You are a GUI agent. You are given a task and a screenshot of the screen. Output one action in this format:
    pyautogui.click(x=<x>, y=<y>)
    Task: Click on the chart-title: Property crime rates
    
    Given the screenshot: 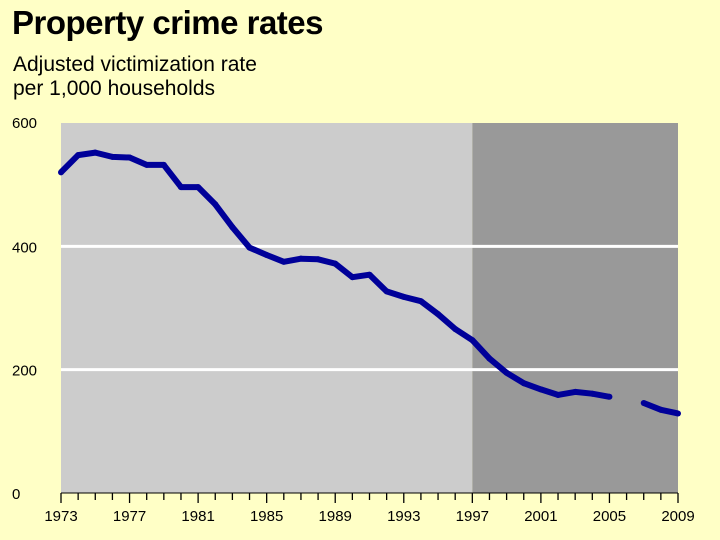 What is the action you would take?
    pyautogui.click(x=168, y=22)
    